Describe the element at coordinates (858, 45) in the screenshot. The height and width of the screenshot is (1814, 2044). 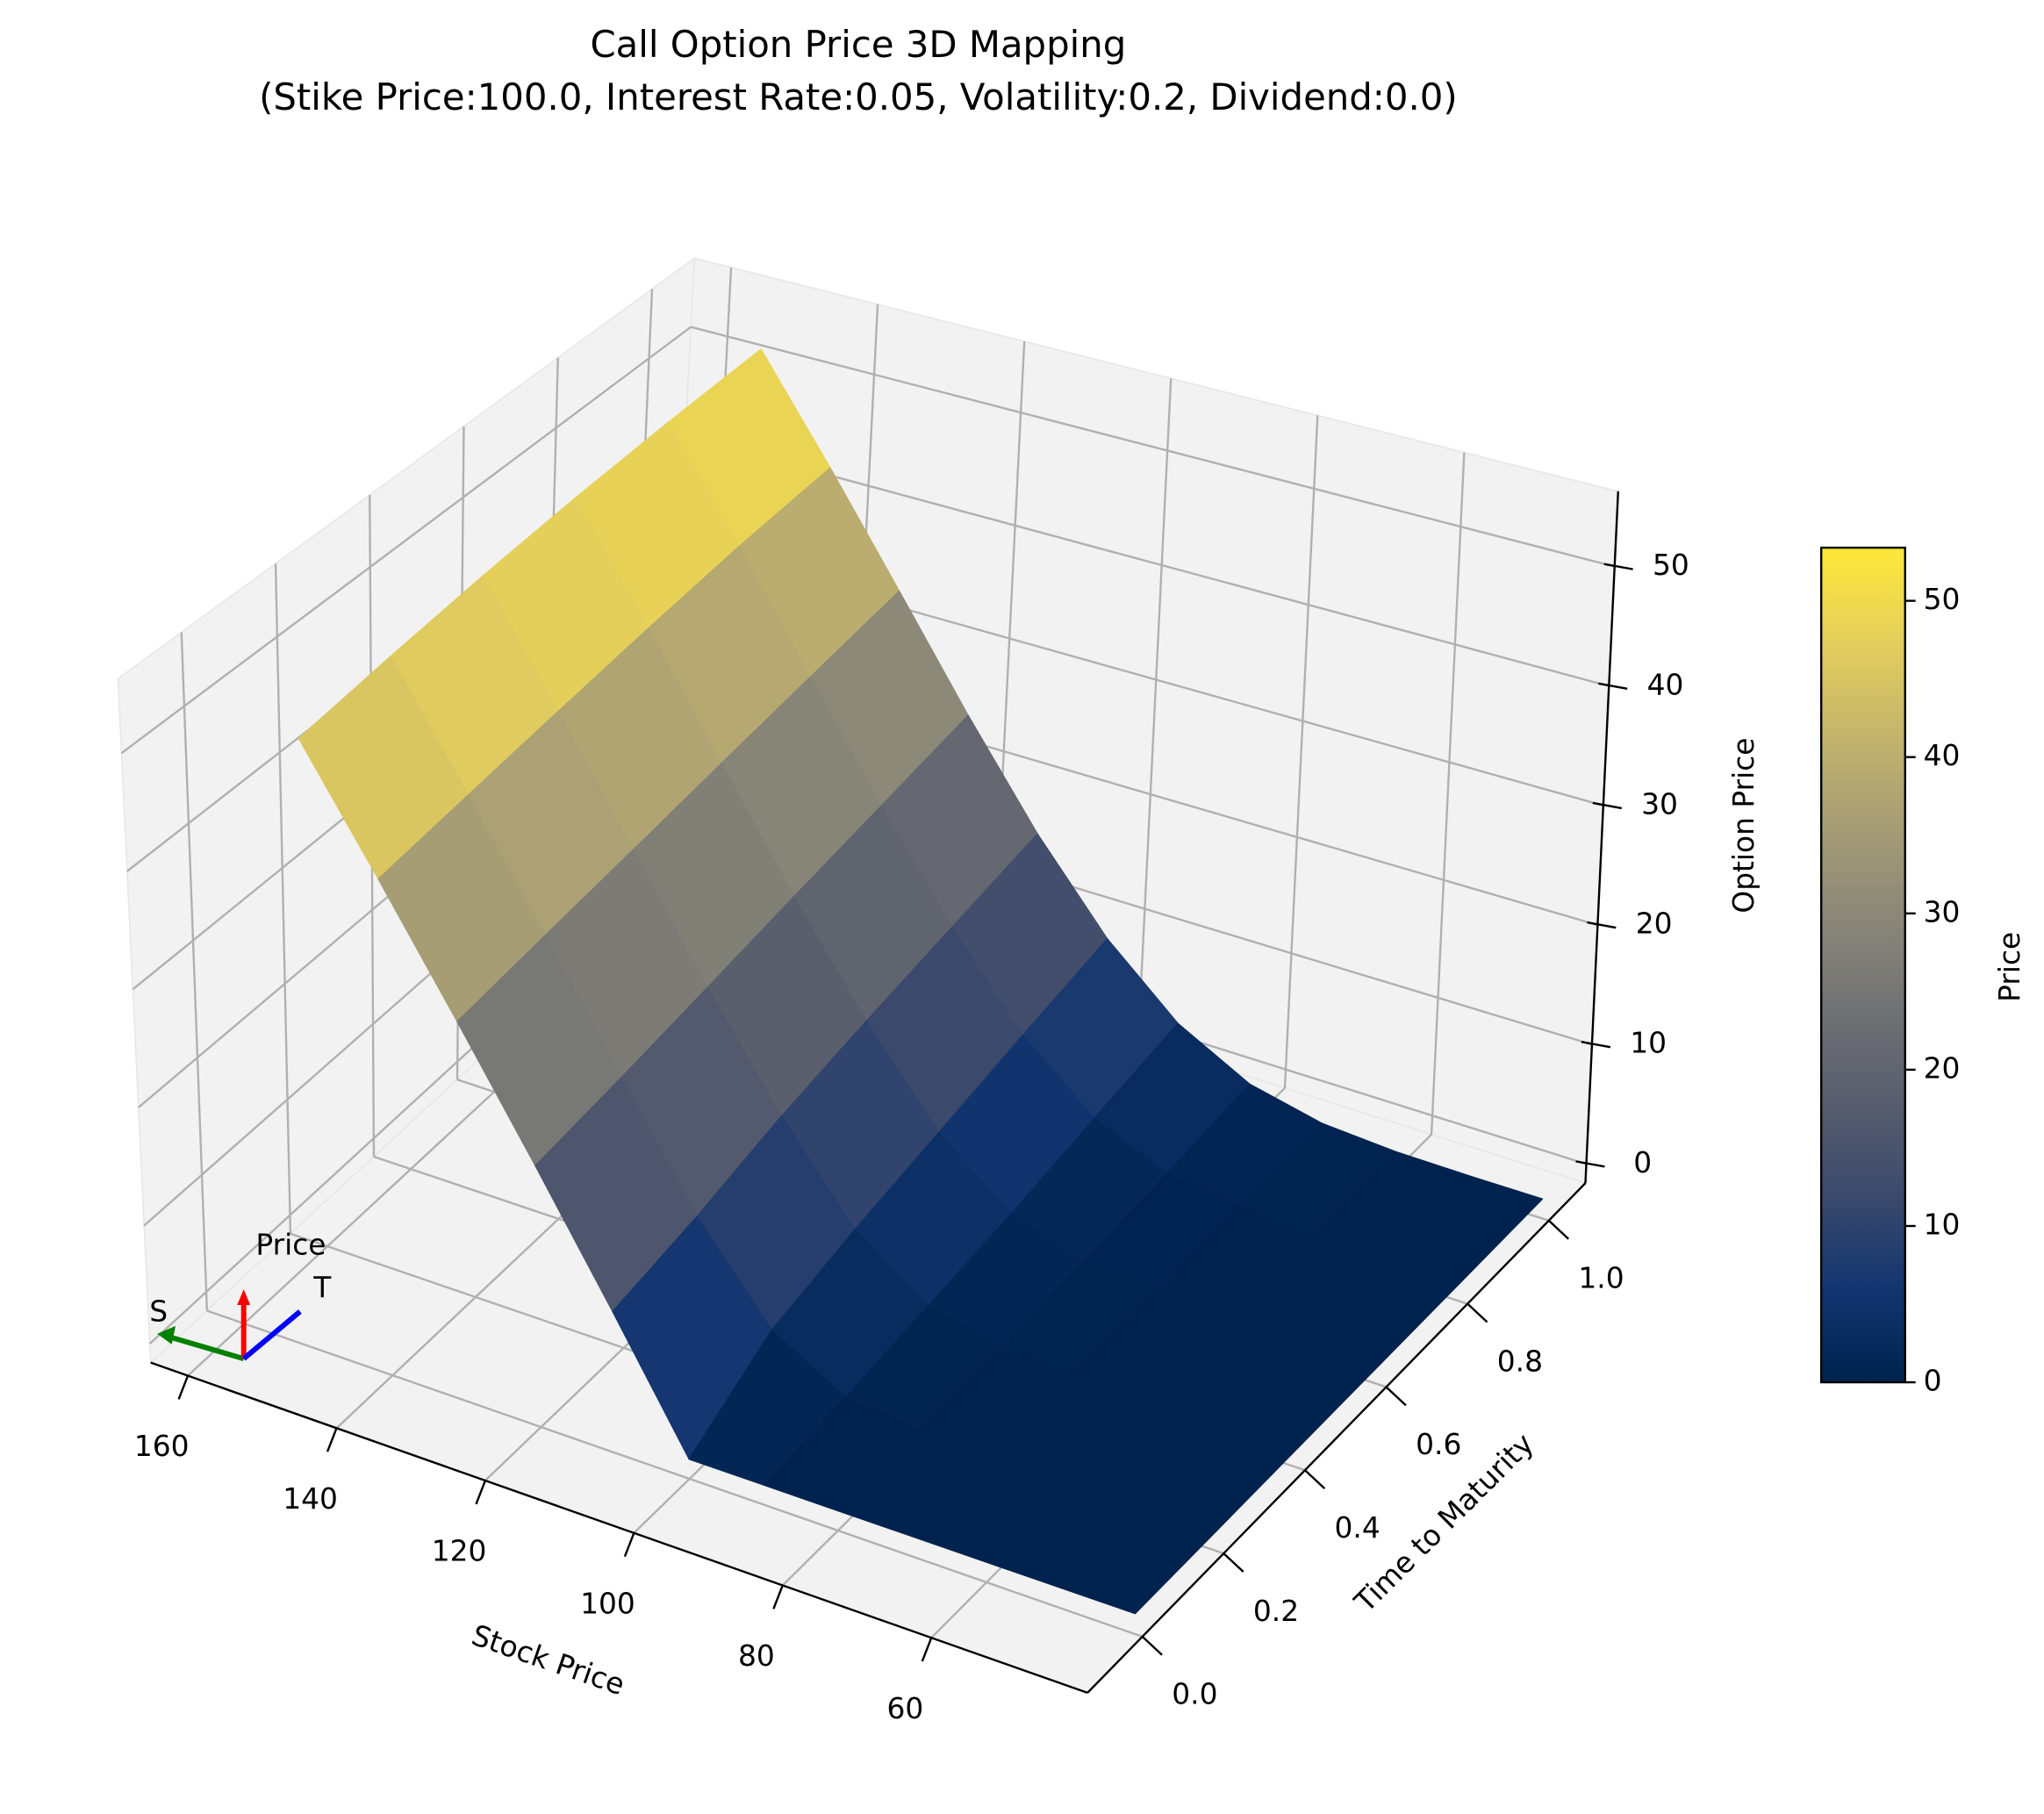
I see `chart-title: Call Option Price 3D Mapping` at that location.